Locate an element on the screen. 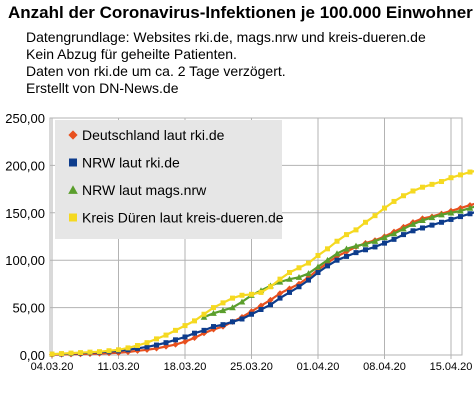 This screenshot has width=474, height=403. legend-label: Kreis Düren laut kreis-dueren.de is located at coordinates (183, 218).